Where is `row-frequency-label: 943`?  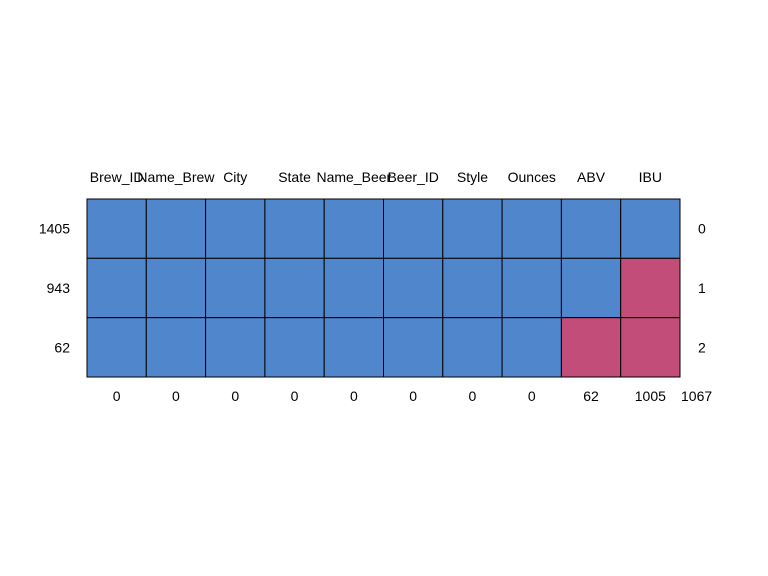 row-frequency-label: 943 is located at coordinates (59, 288).